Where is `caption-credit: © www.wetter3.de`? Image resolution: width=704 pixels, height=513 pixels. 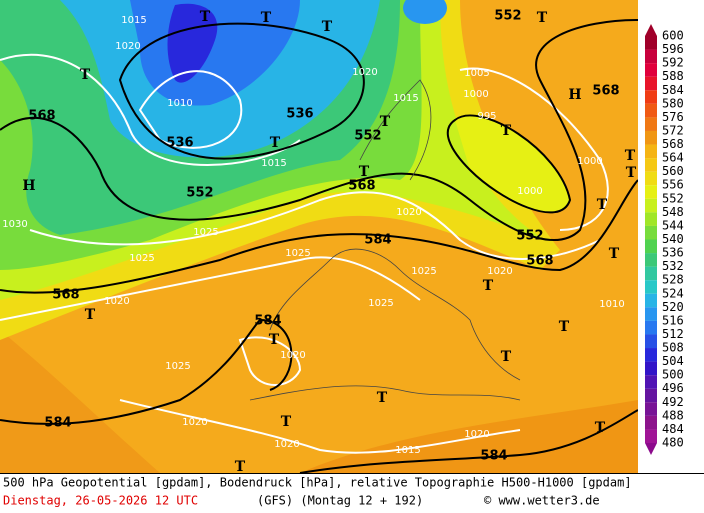
caption-credit: © www.wetter3.de is located at coordinates (542, 501).